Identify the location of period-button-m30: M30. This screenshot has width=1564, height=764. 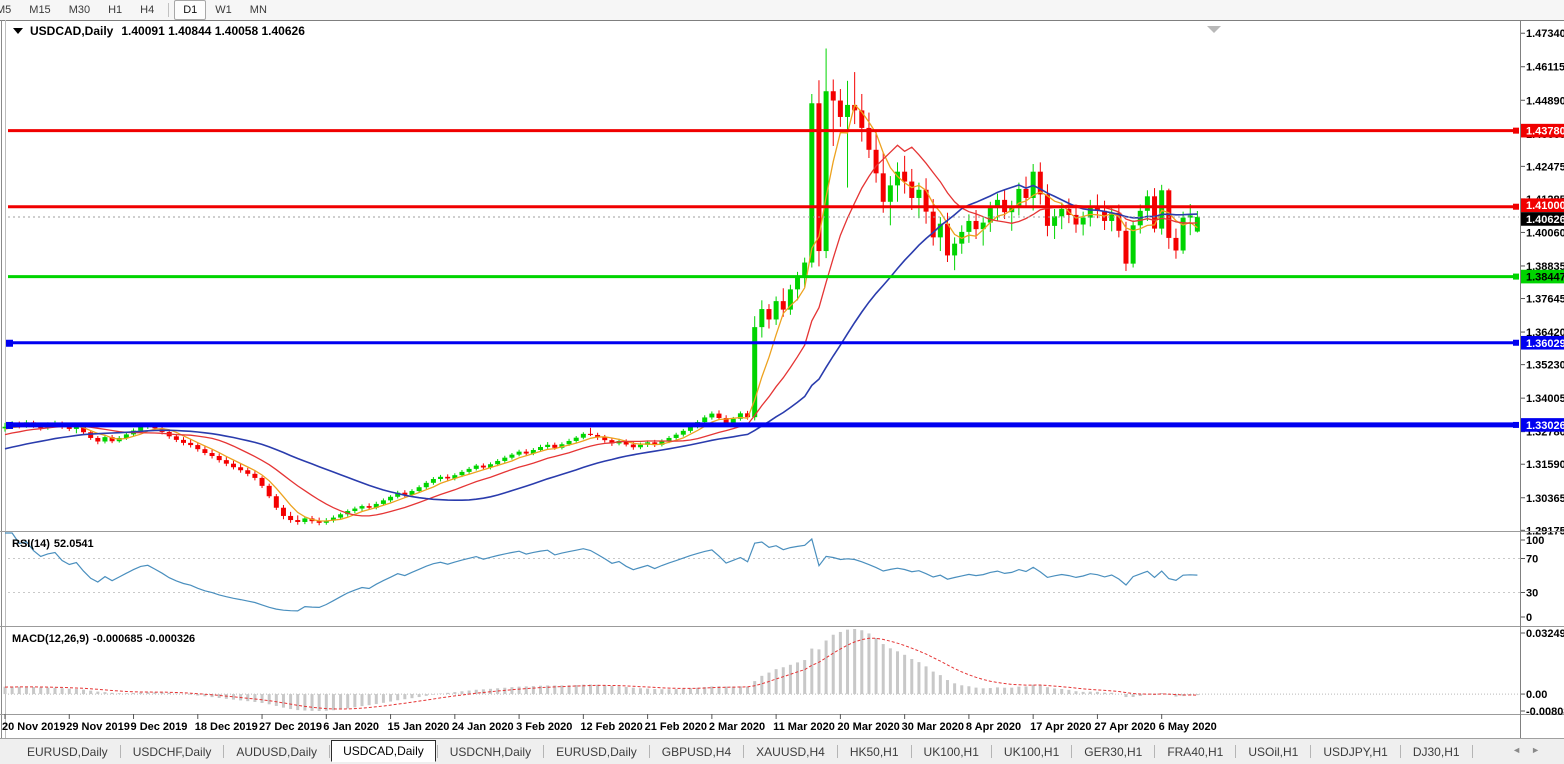
(79, 10).